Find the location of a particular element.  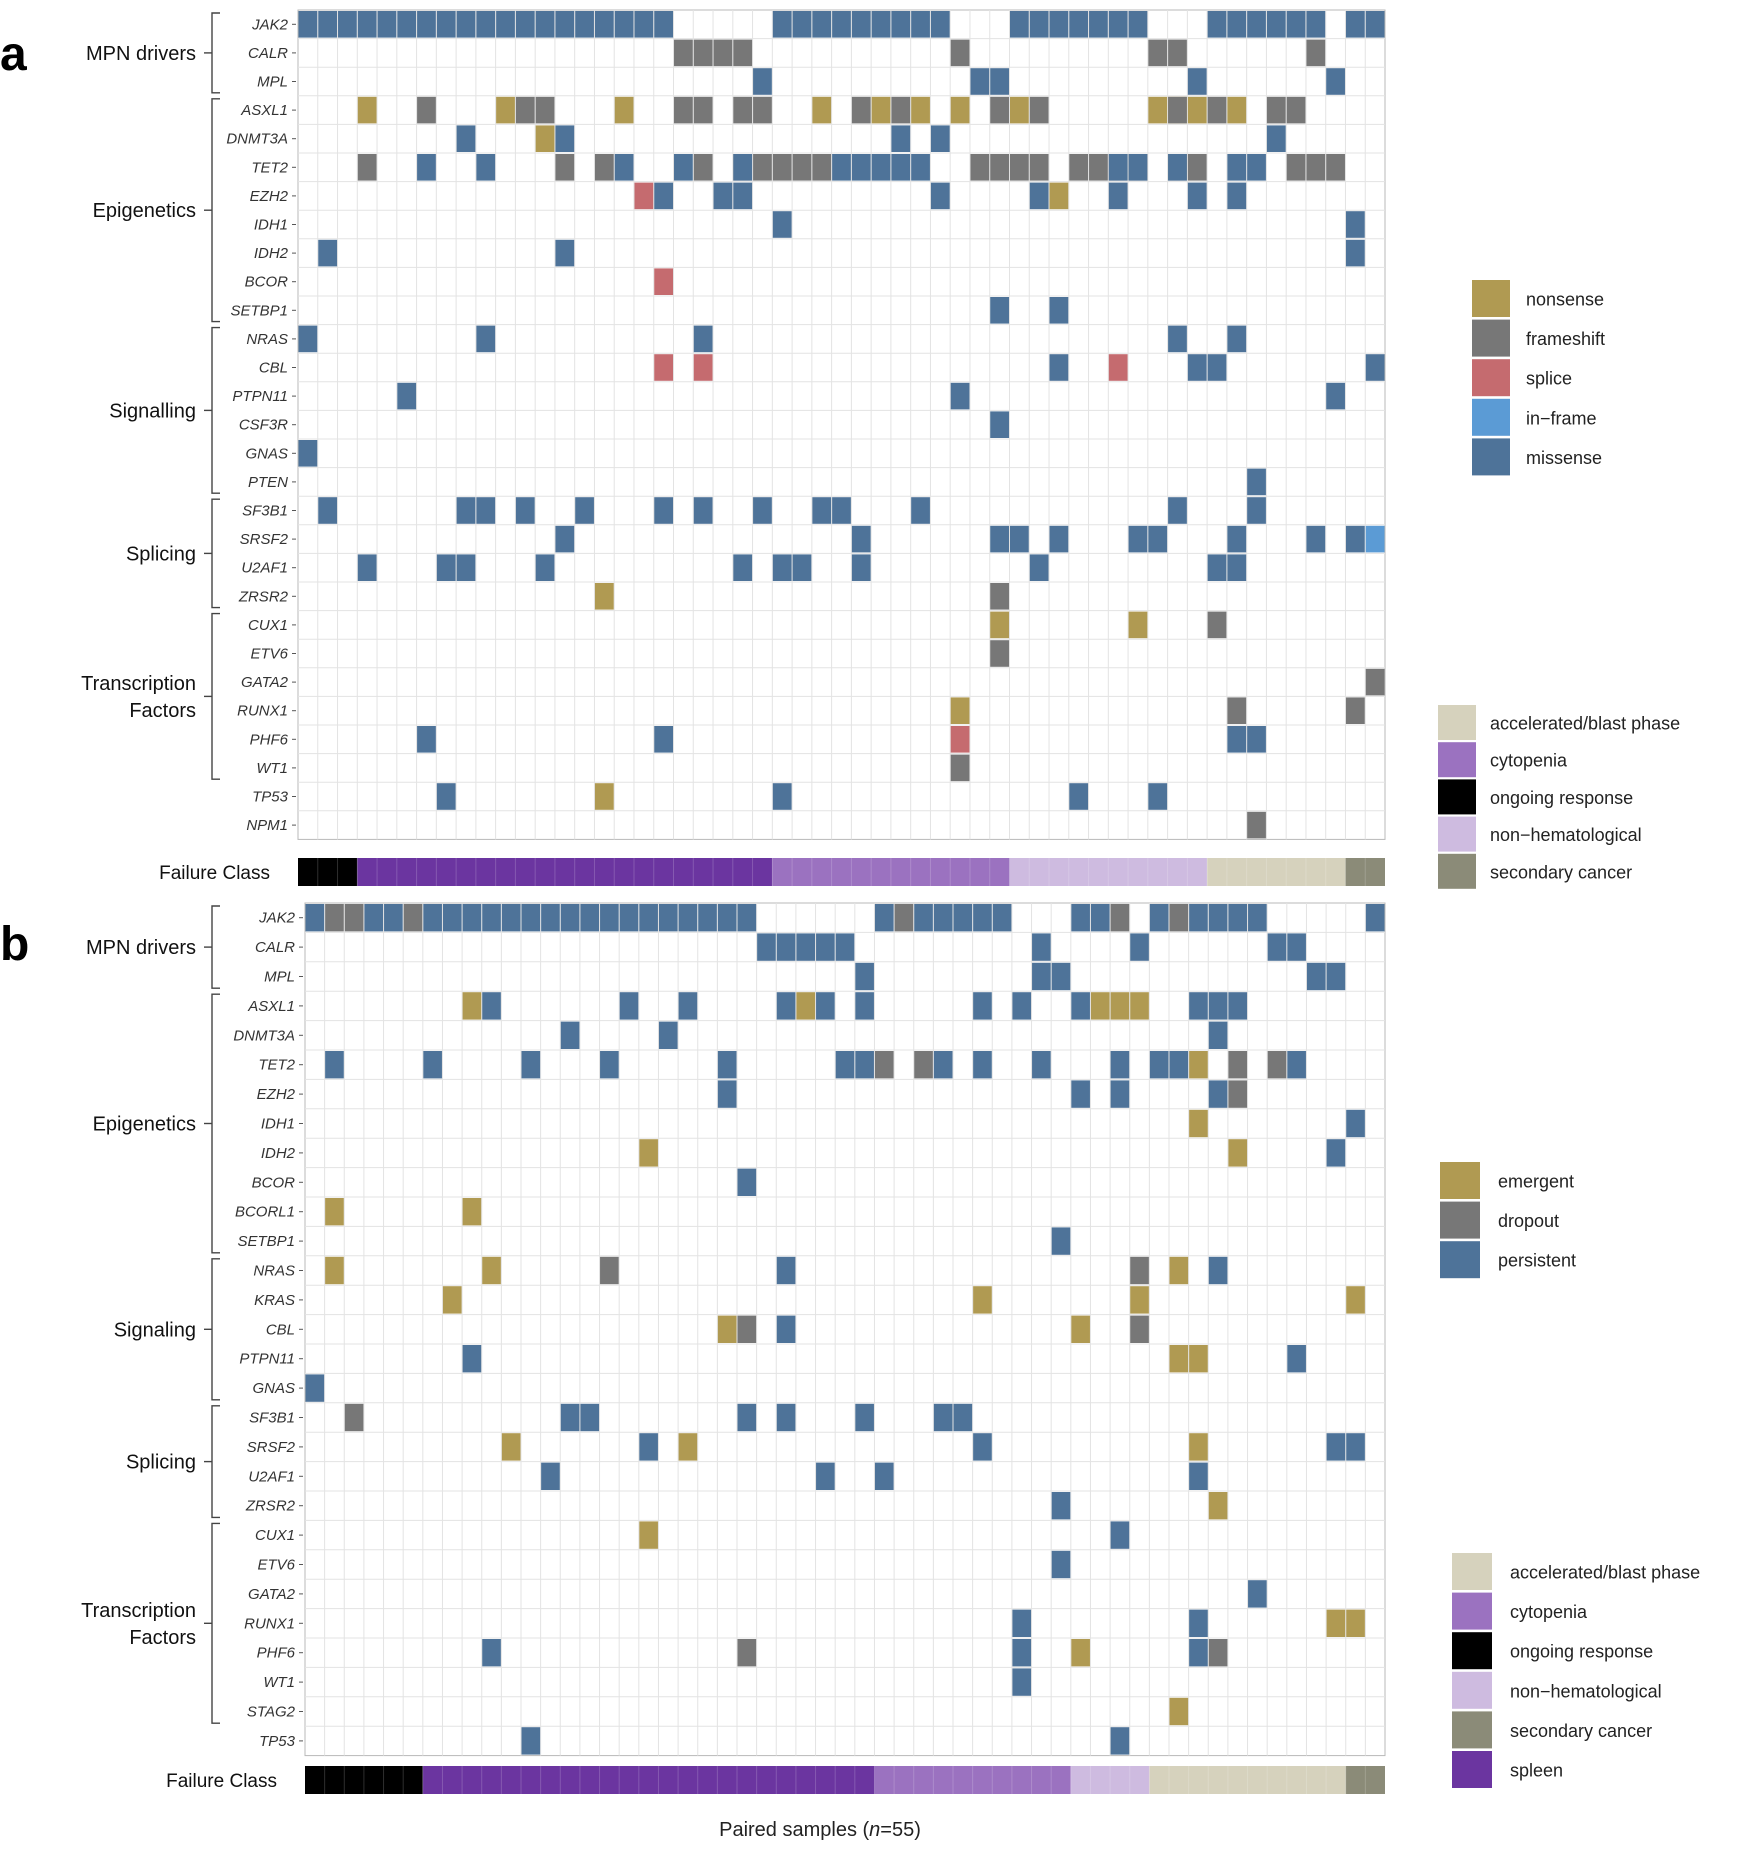

failure-class-label: Failure Class is located at coordinates (221, 1781).